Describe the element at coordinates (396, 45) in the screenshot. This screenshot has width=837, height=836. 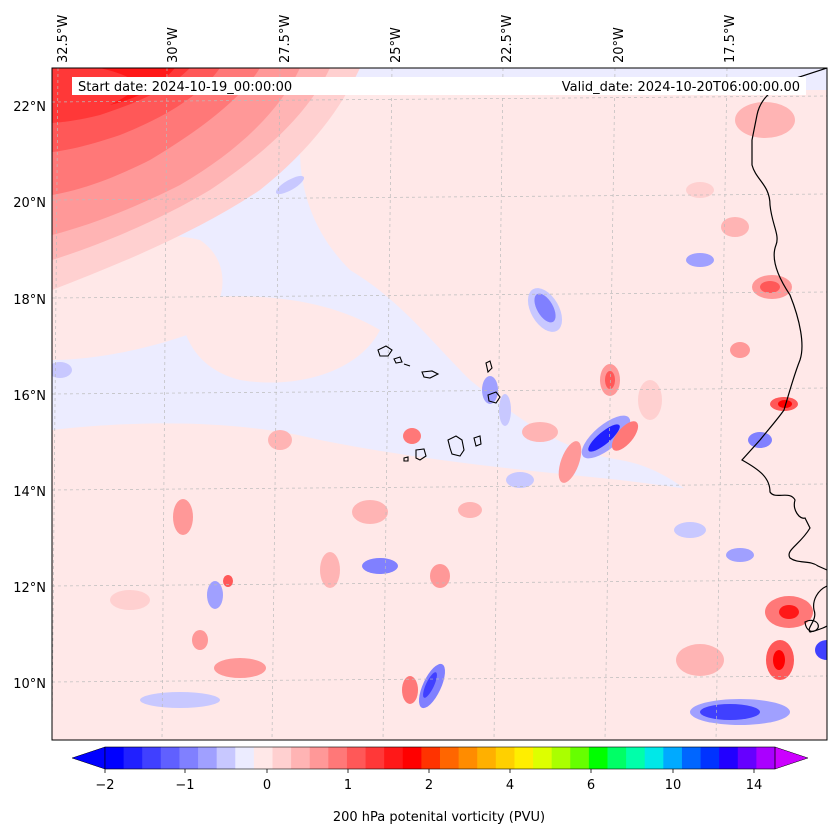
I see `lon-label-25w: 25°W` at that location.